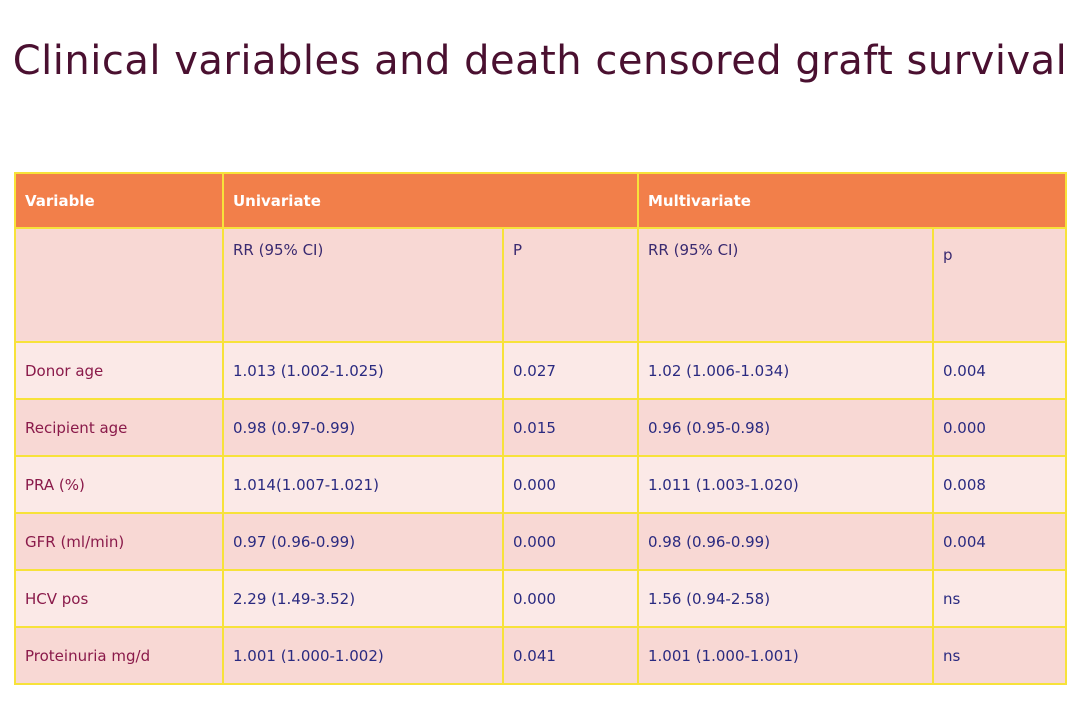 The image size is (1080, 720). Describe the element at coordinates (119, 484) in the screenshot. I see `cell-variable: PRA (%)` at that location.